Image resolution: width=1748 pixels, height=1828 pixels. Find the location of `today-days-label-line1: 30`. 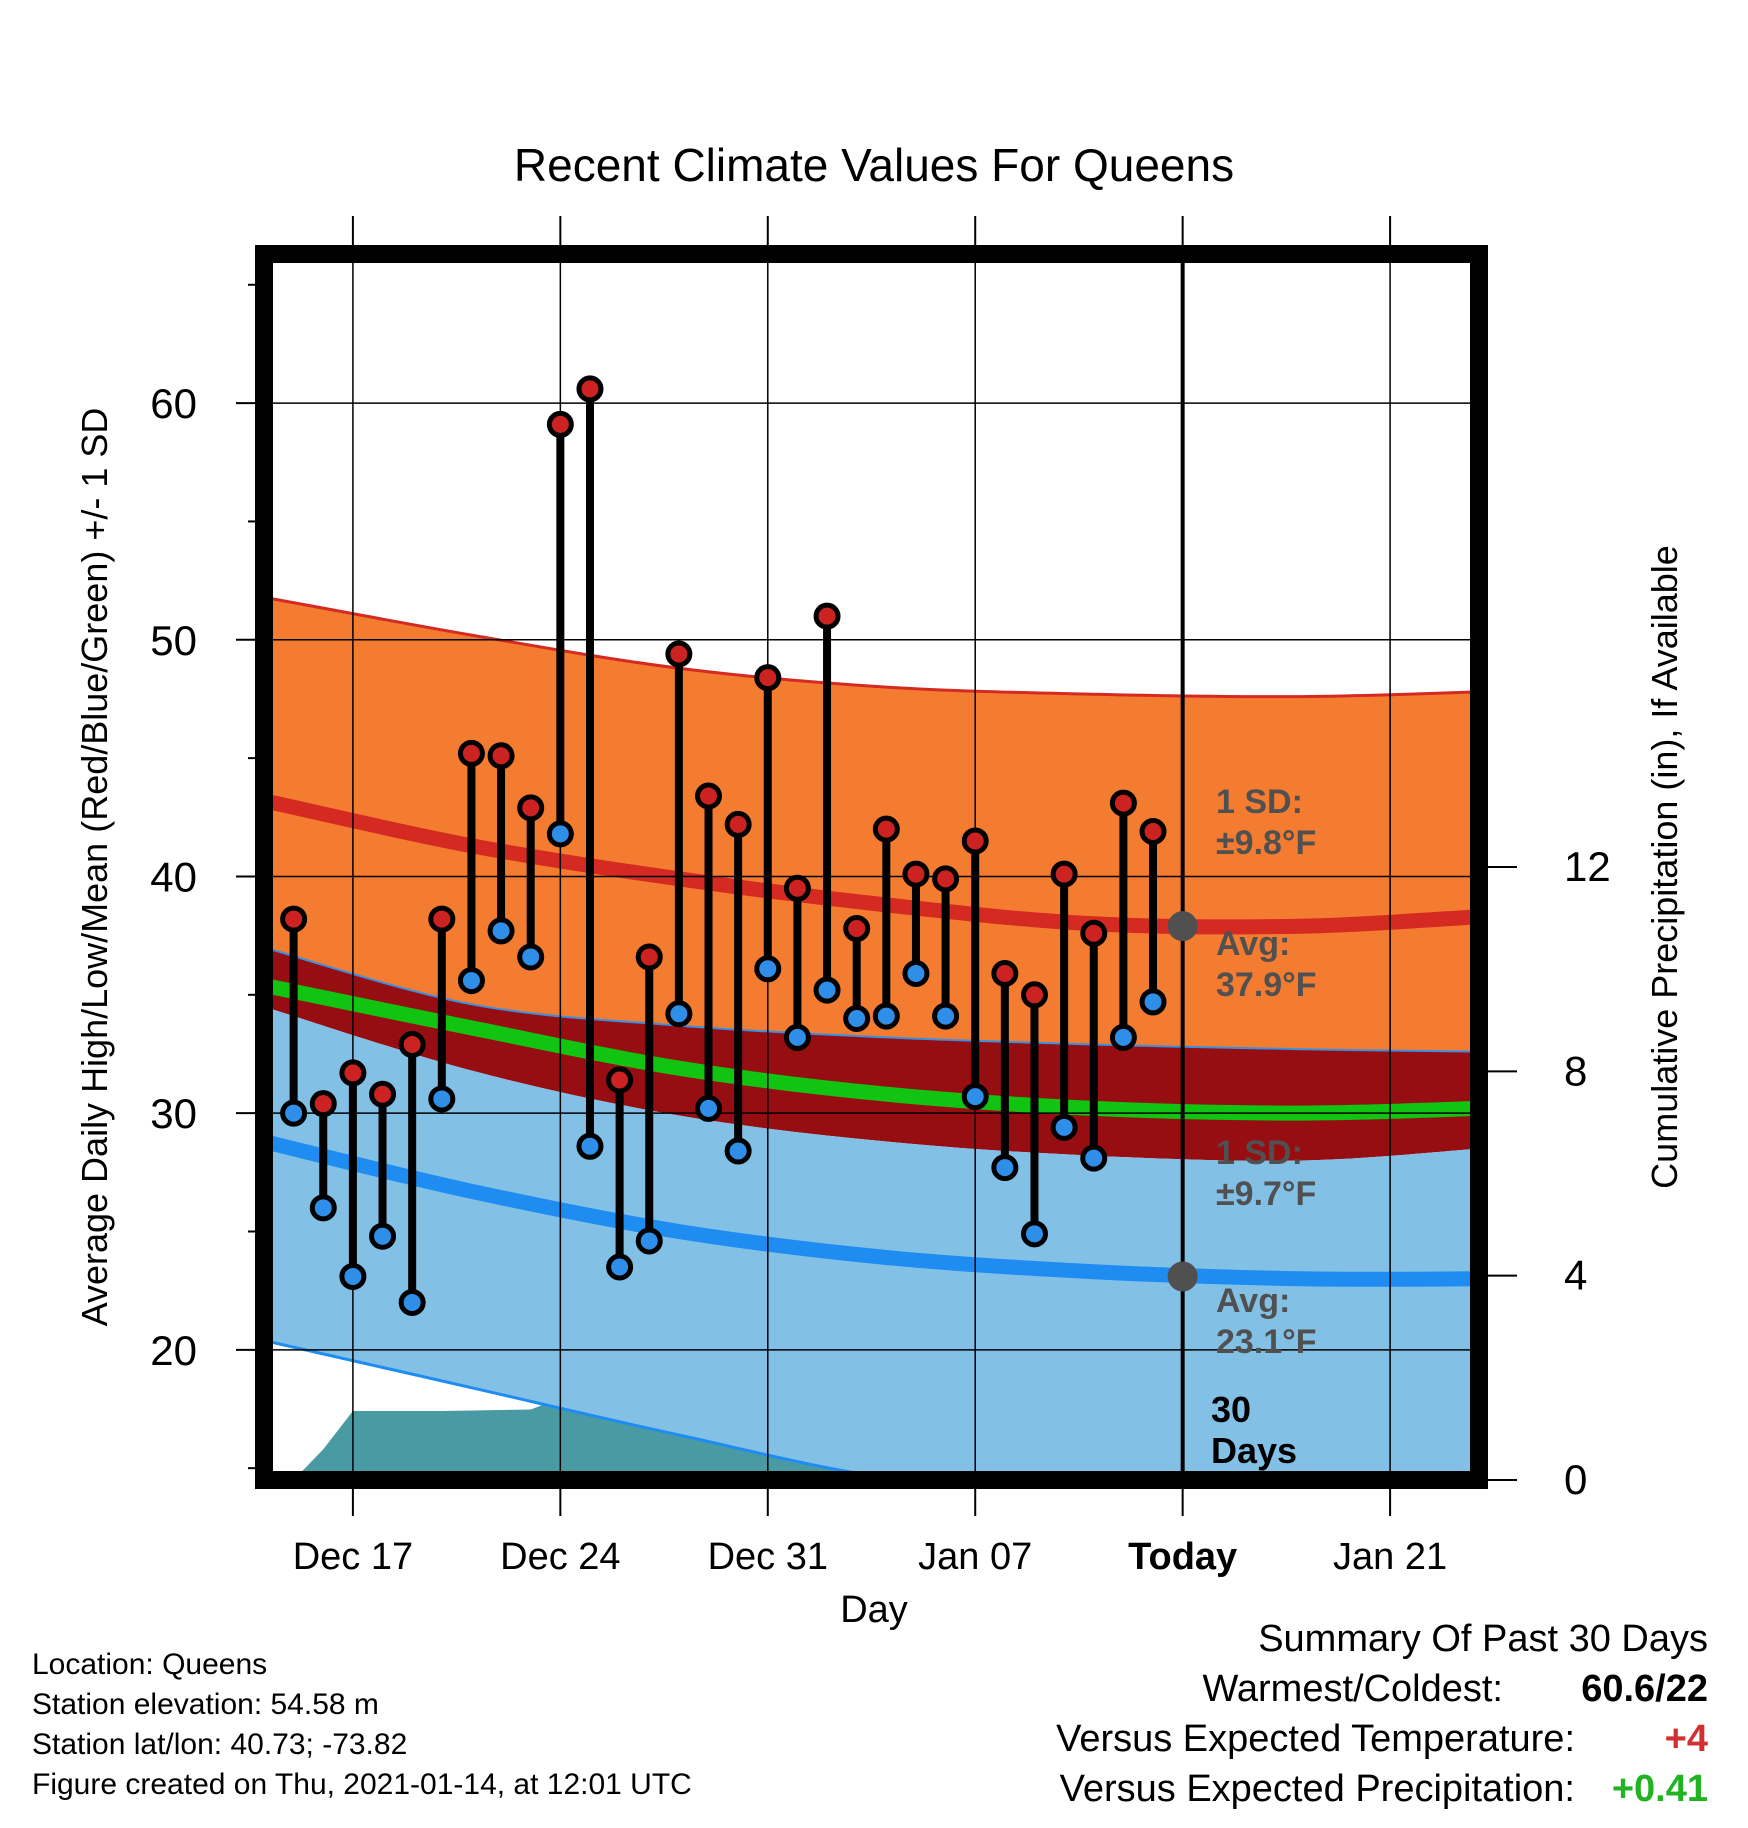

today-days-label-line1: 30 is located at coordinates (1231, 1409).